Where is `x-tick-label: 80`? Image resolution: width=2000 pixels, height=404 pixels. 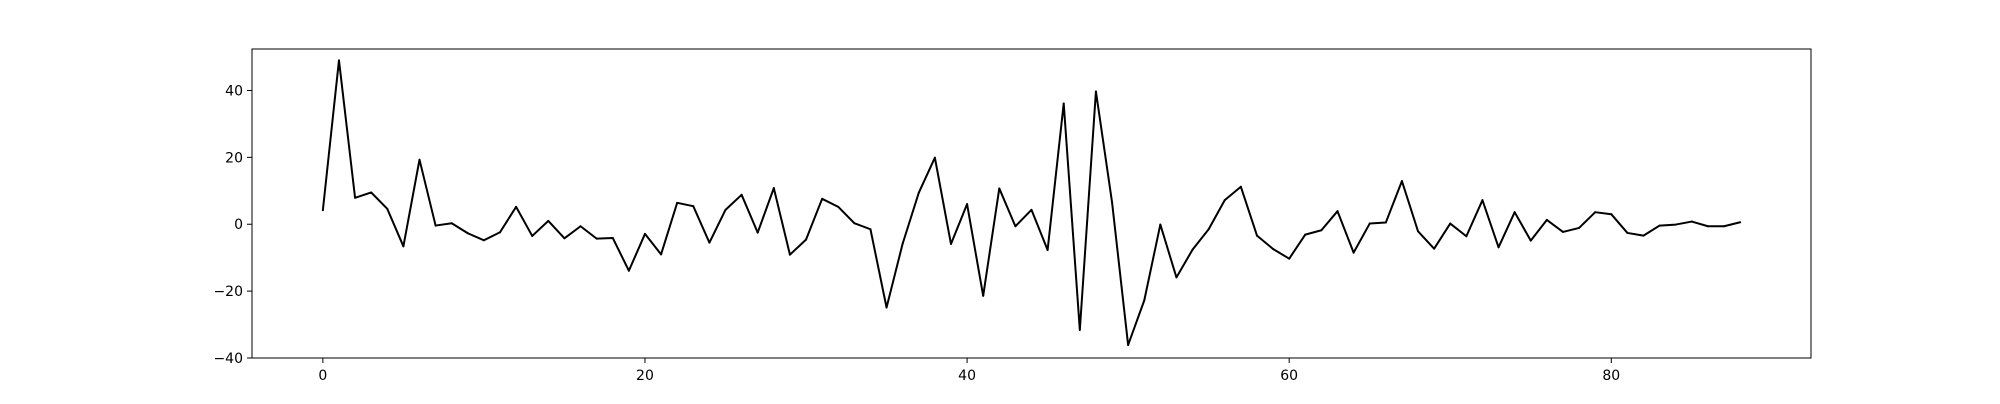
x-tick-label: 80 is located at coordinates (1611, 376).